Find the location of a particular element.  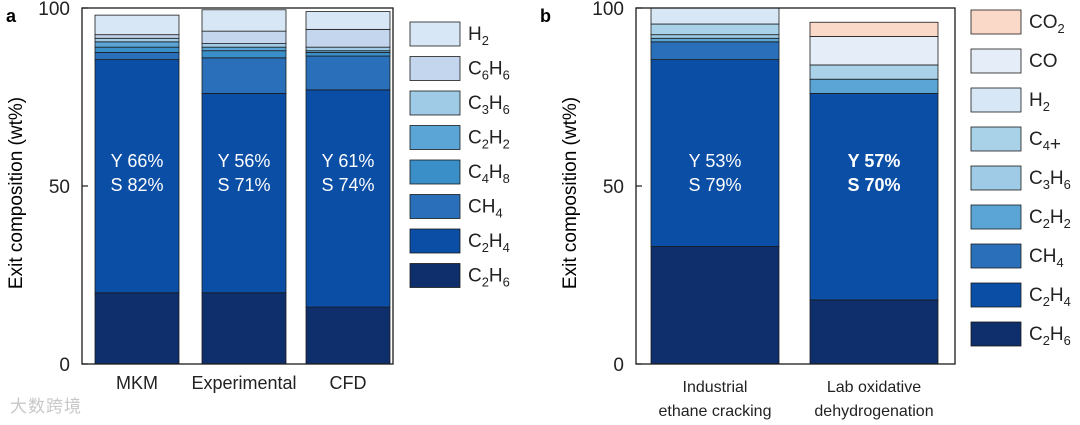

legend-label-co2: CO2 is located at coordinates (1047, 24).